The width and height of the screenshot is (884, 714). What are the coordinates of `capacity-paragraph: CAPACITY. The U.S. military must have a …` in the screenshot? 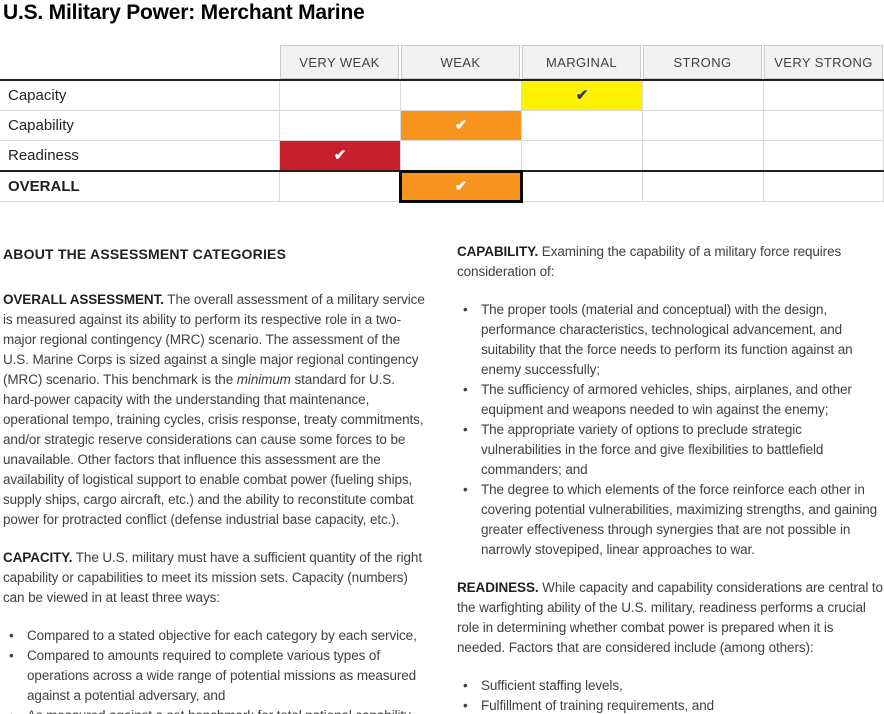 It's located at (216, 578).